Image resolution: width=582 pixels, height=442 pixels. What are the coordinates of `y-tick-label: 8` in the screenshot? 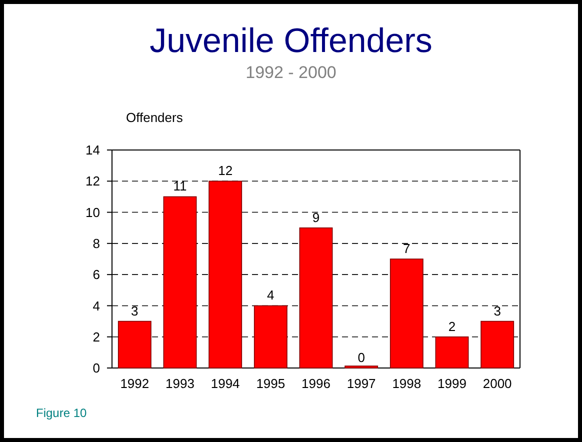 It's located at (96, 243).